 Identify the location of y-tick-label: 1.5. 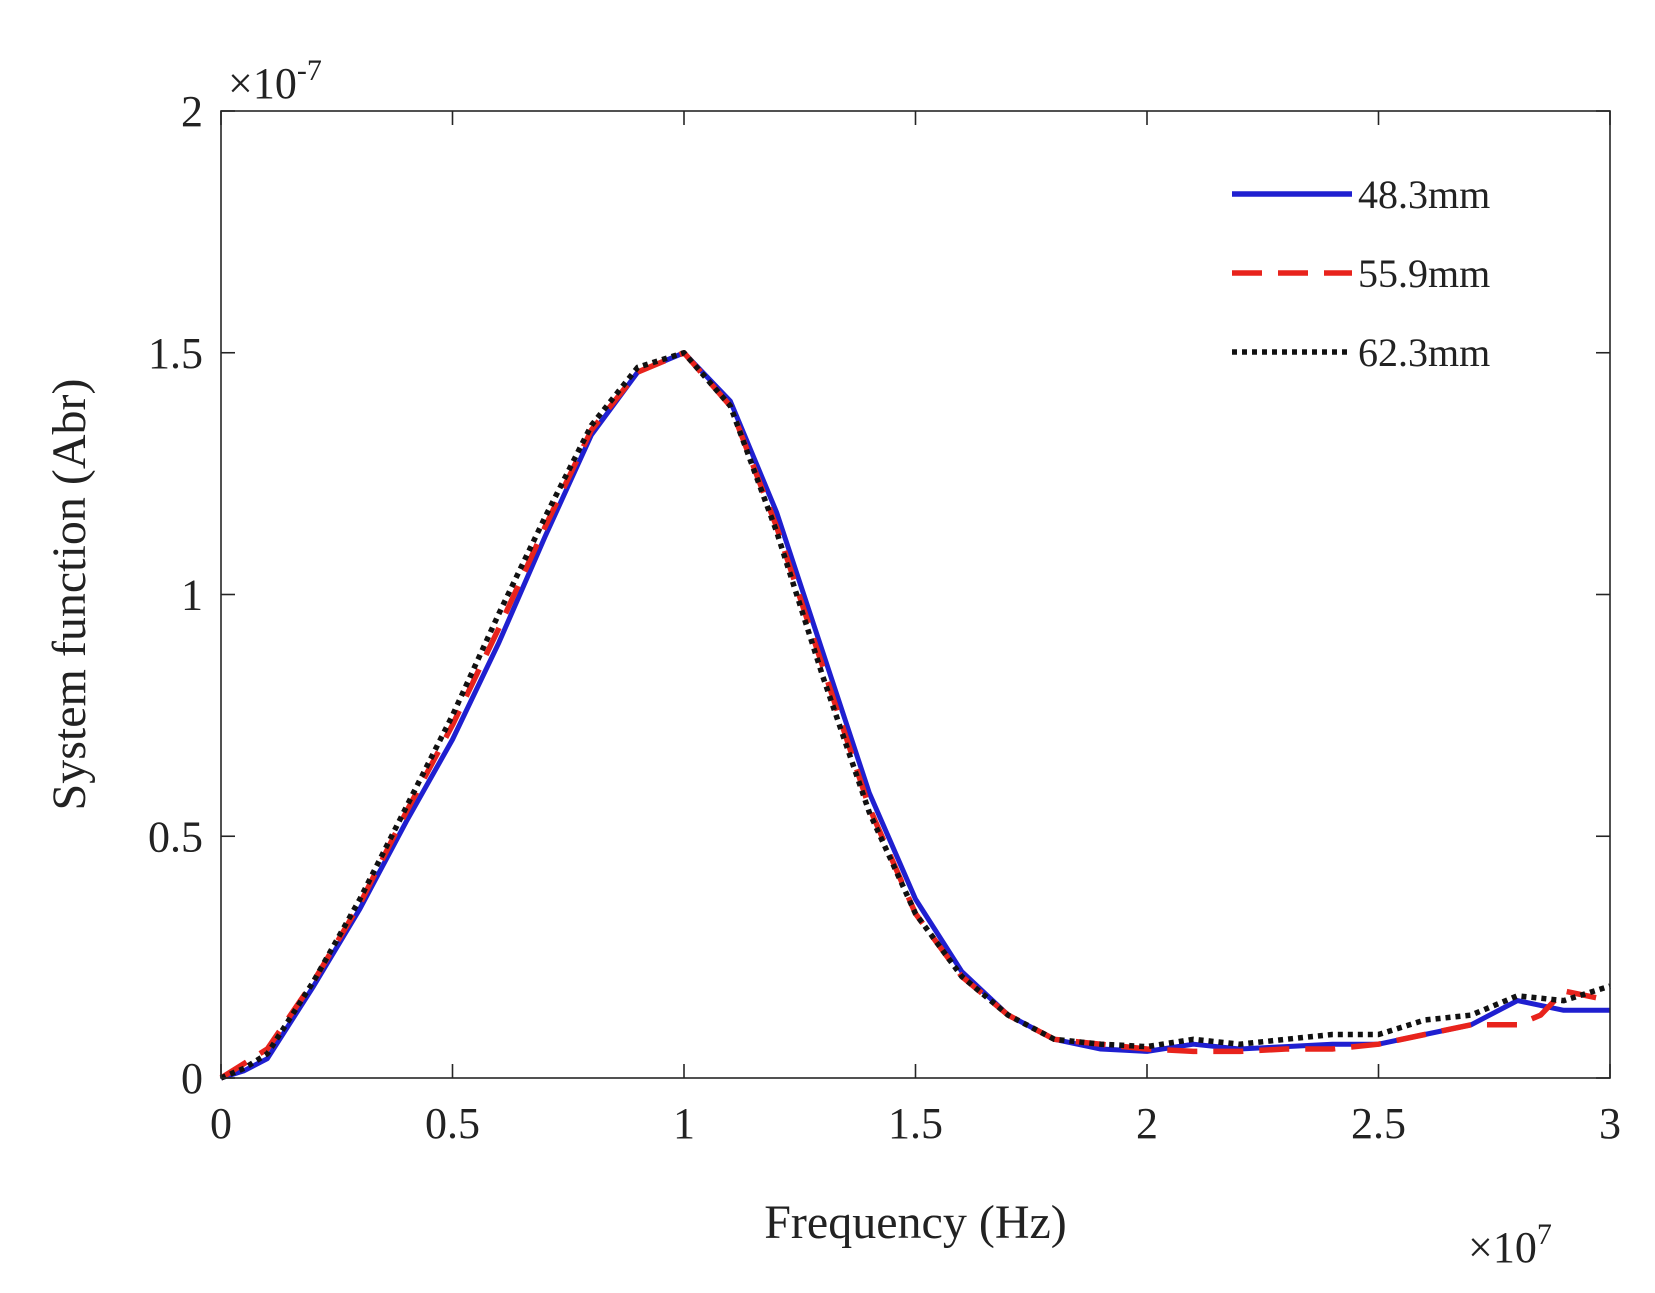
(175, 353).